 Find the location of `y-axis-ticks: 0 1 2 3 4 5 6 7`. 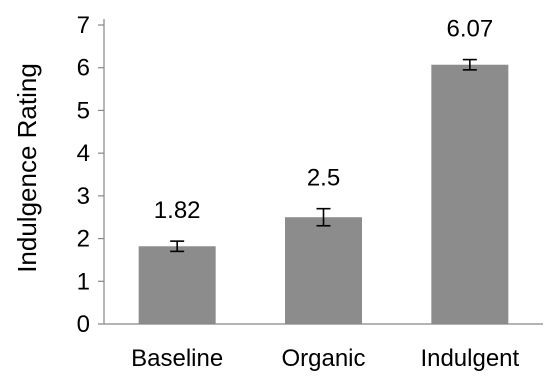

y-axis-ticks: 0 1 2 3 4 5 6 7 is located at coordinates (90, 175).